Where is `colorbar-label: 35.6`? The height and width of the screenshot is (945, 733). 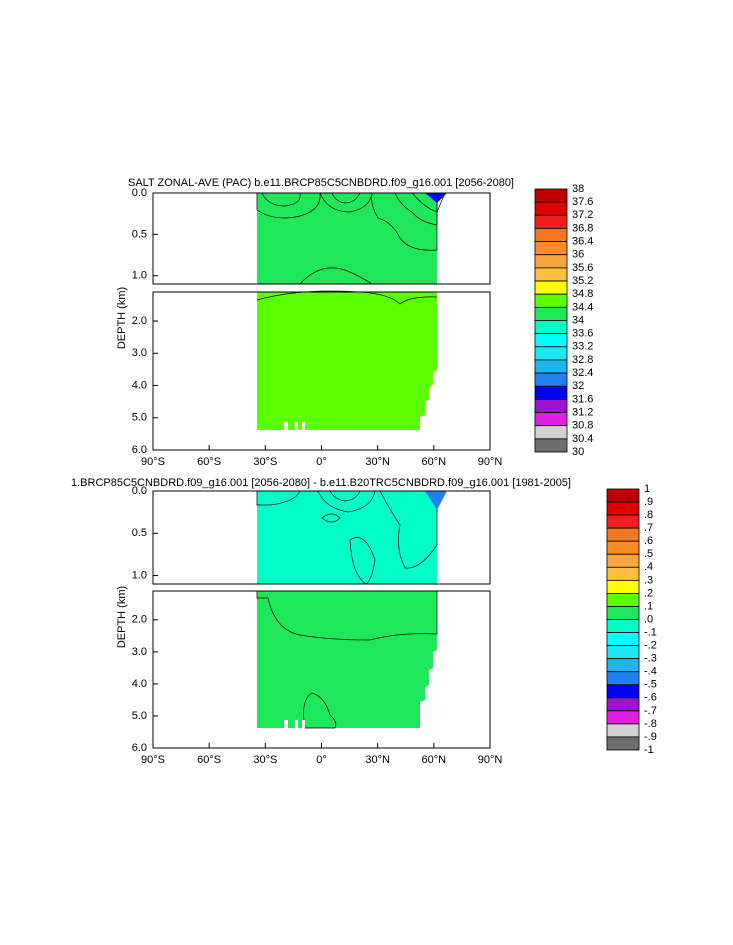
colorbar-label: 35.6 is located at coordinates (582, 268).